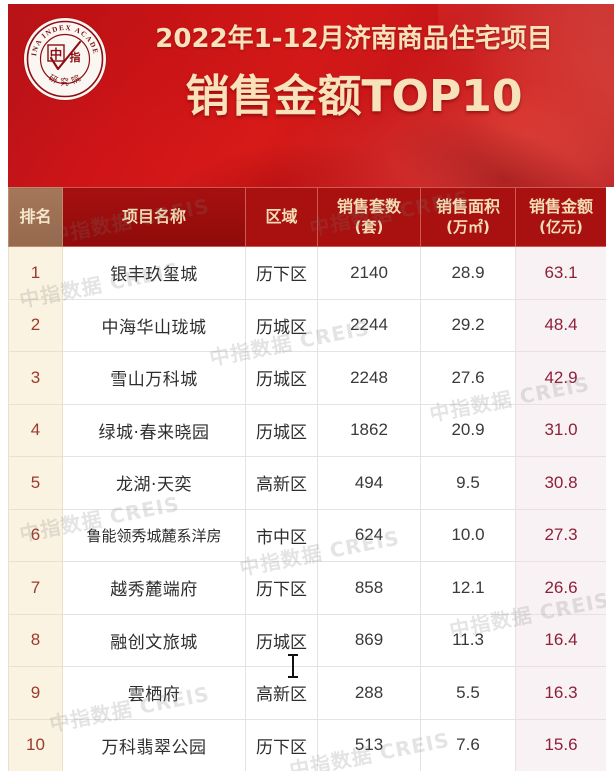  I want to click on cell-sales-amount: 27.3, so click(560, 535).